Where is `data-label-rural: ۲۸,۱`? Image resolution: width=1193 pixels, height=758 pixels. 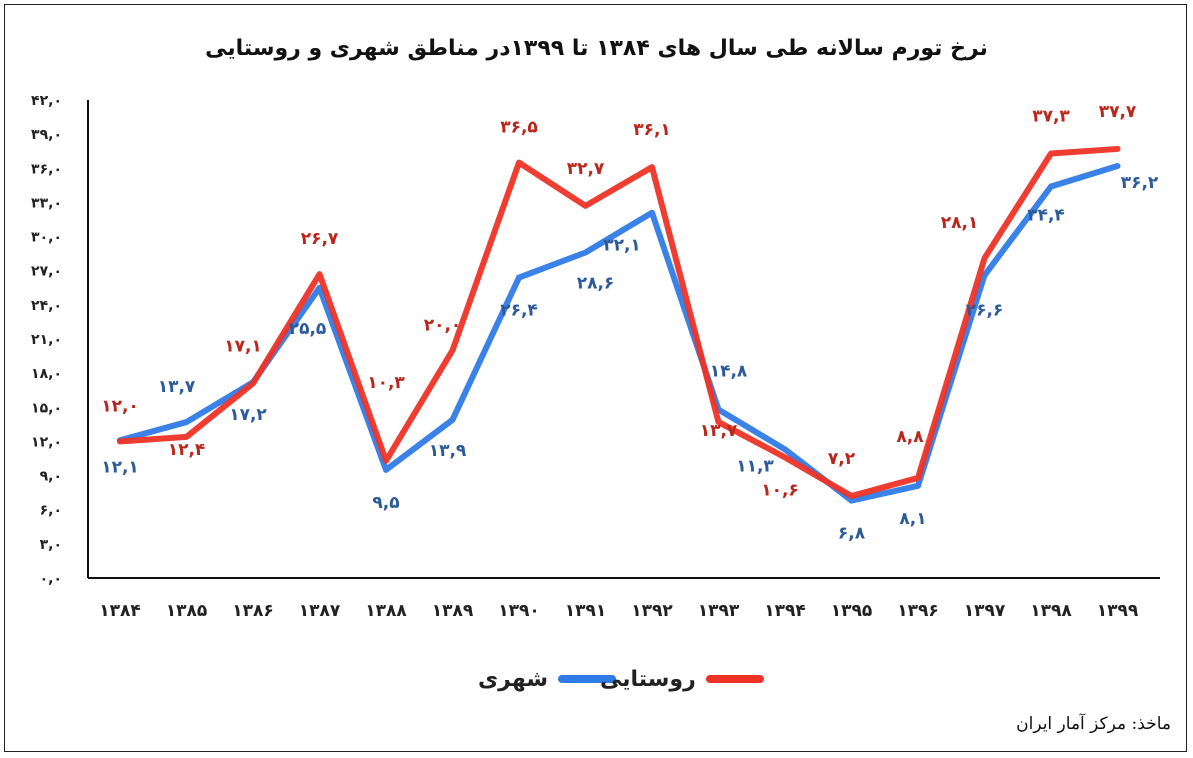 data-label-rural: ۲۸,۱ is located at coordinates (960, 223).